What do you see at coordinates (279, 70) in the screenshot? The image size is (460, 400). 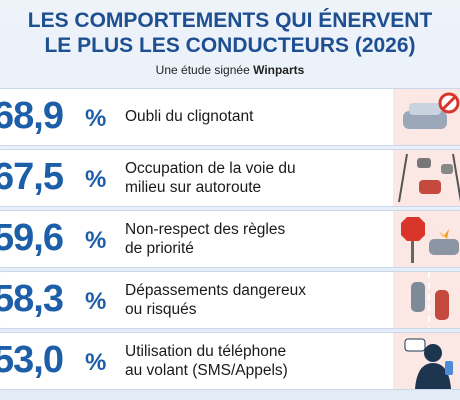 I see `brand: Winparts` at bounding box center [279, 70].